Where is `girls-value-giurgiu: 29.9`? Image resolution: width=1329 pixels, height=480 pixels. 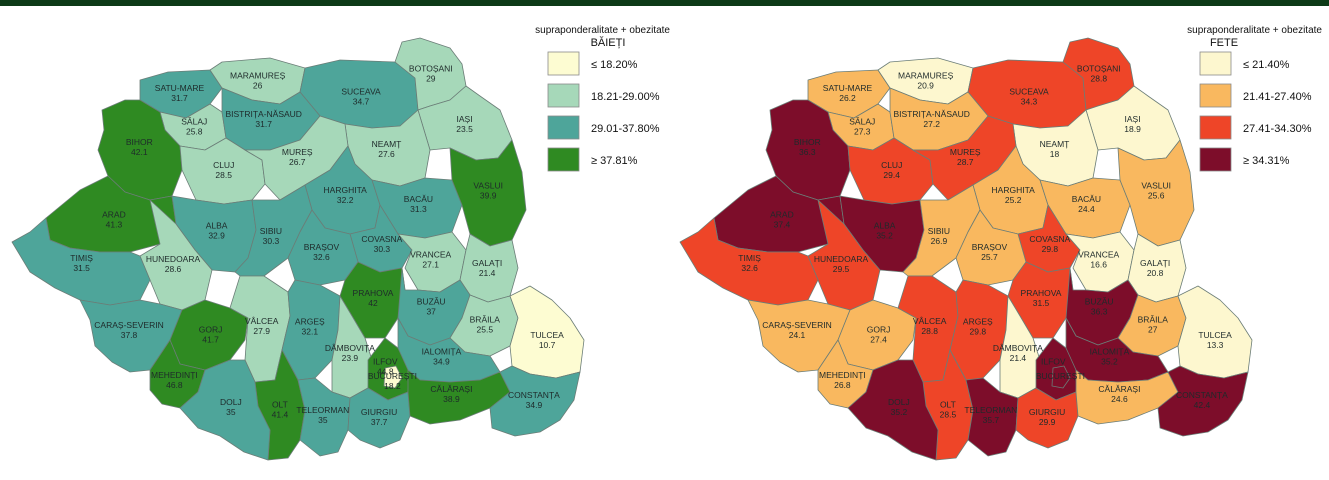
girls-value-giurgiu: 29.9 is located at coordinates (1047, 422).